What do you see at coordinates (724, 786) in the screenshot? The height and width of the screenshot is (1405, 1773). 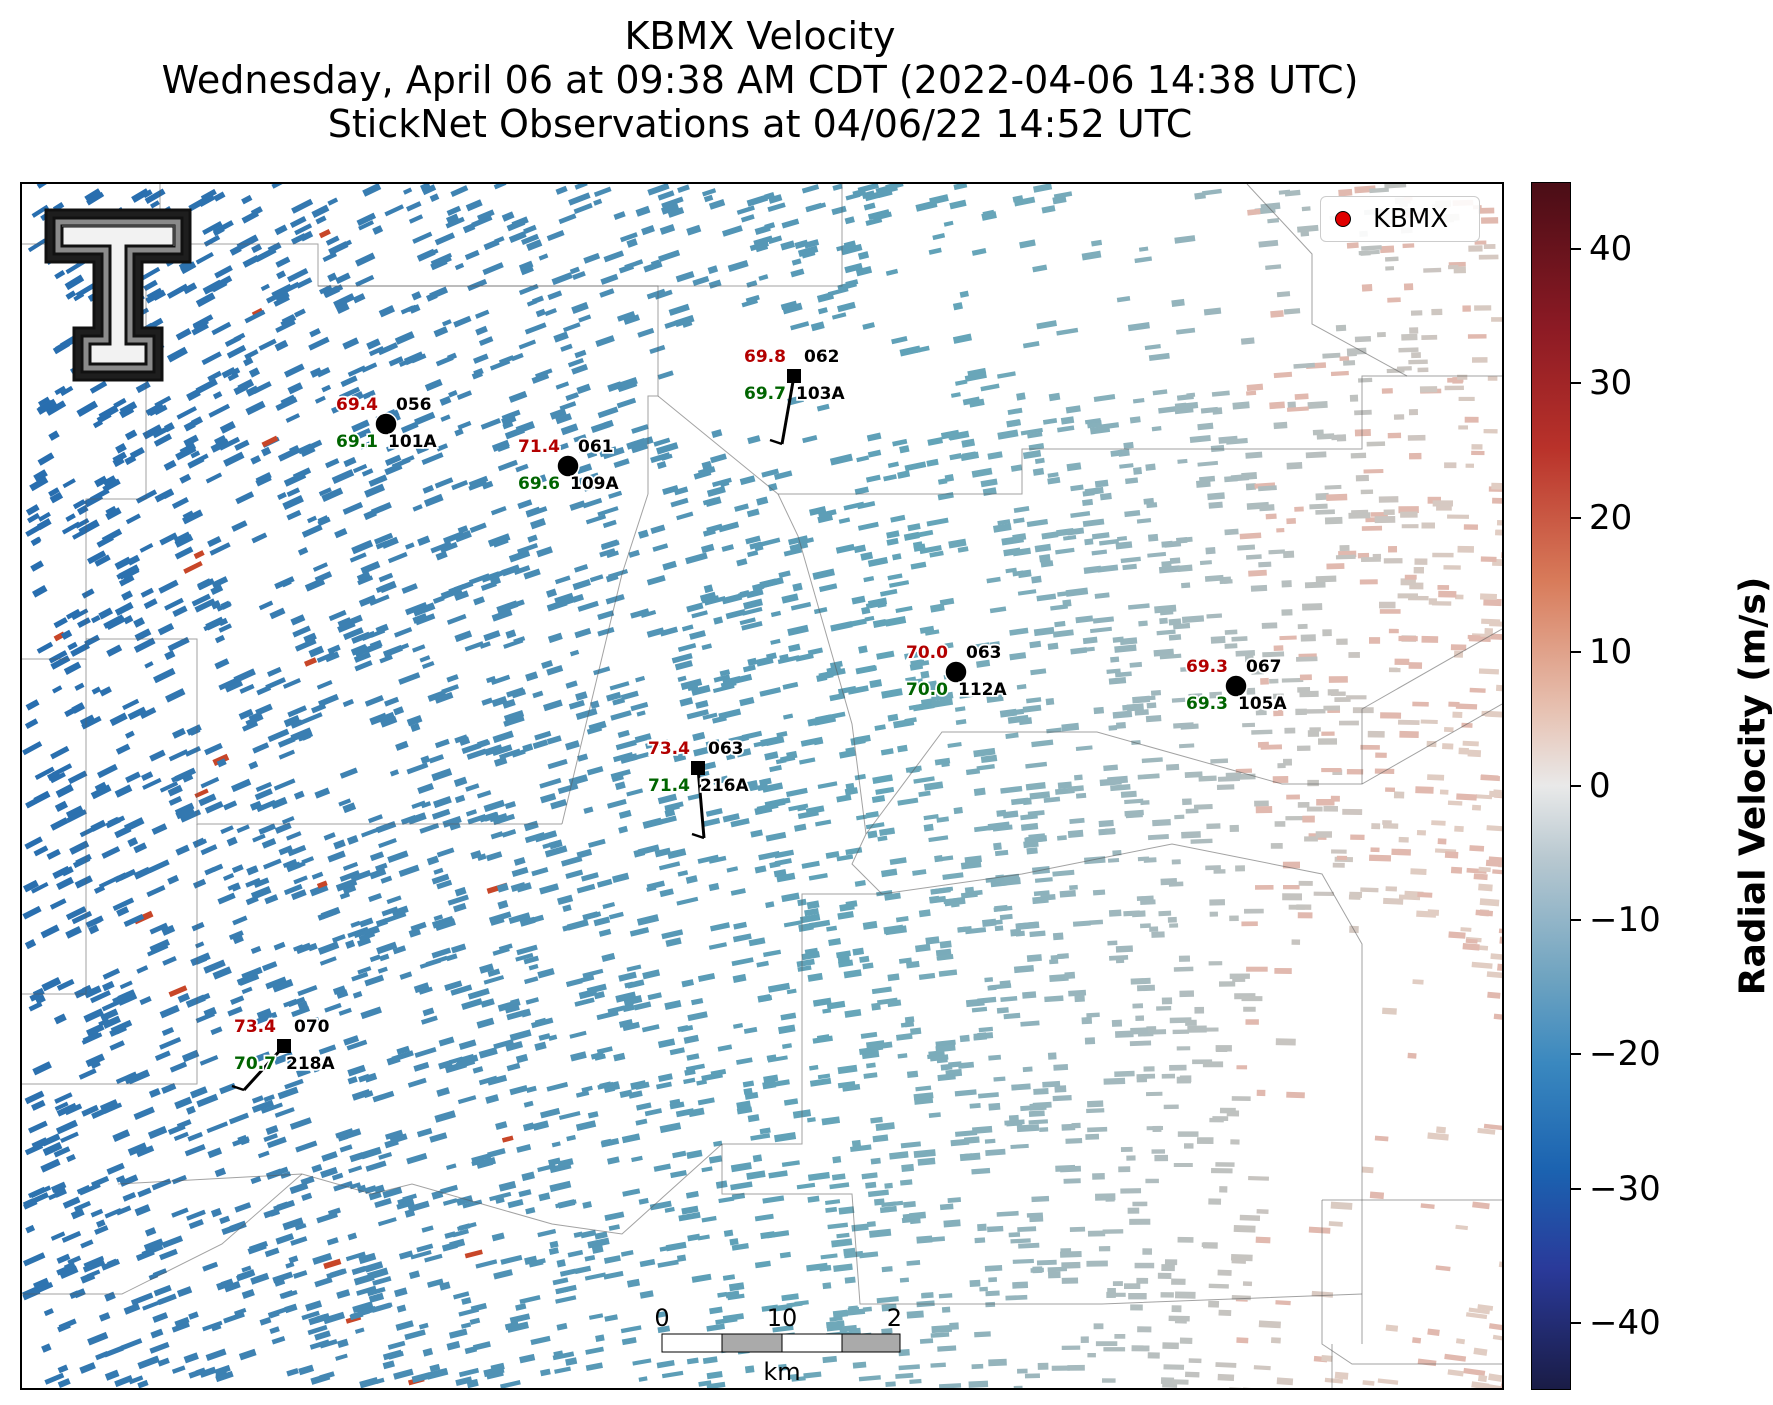 I see `station-id: 216A` at bounding box center [724, 786].